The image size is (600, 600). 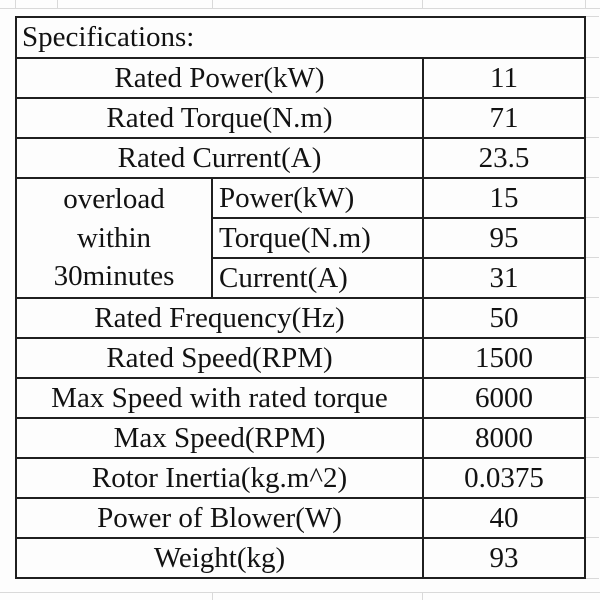 I want to click on table-row: Rated Frequency(Hz) 50, so click(x=300, y=318).